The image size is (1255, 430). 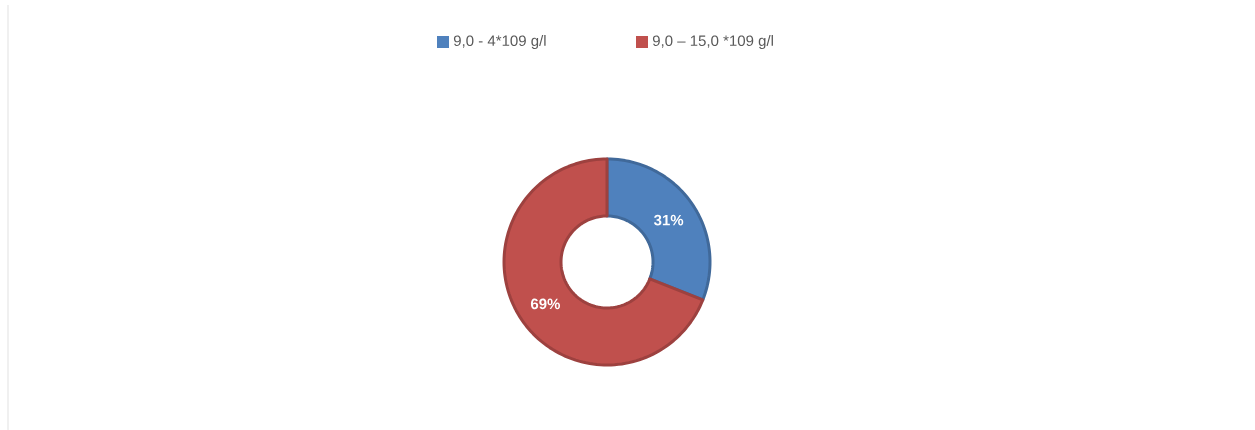 I want to click on legend-label: 9,0 - 4*109 g/l, so click(x=499, y=41).